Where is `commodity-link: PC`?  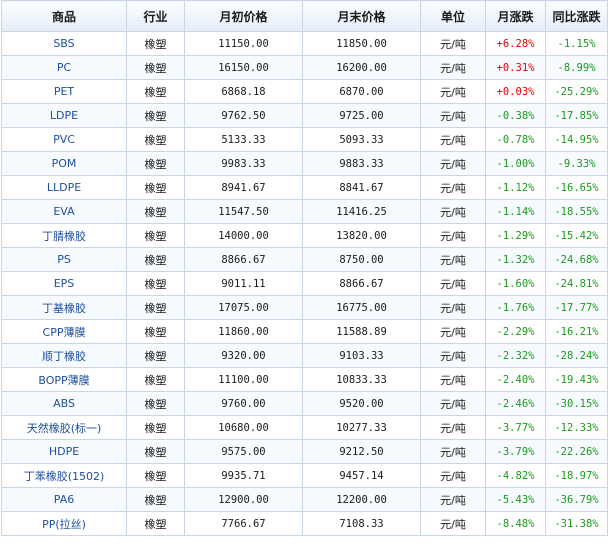 commodity-link: PC is located at coordinates (64, 67).